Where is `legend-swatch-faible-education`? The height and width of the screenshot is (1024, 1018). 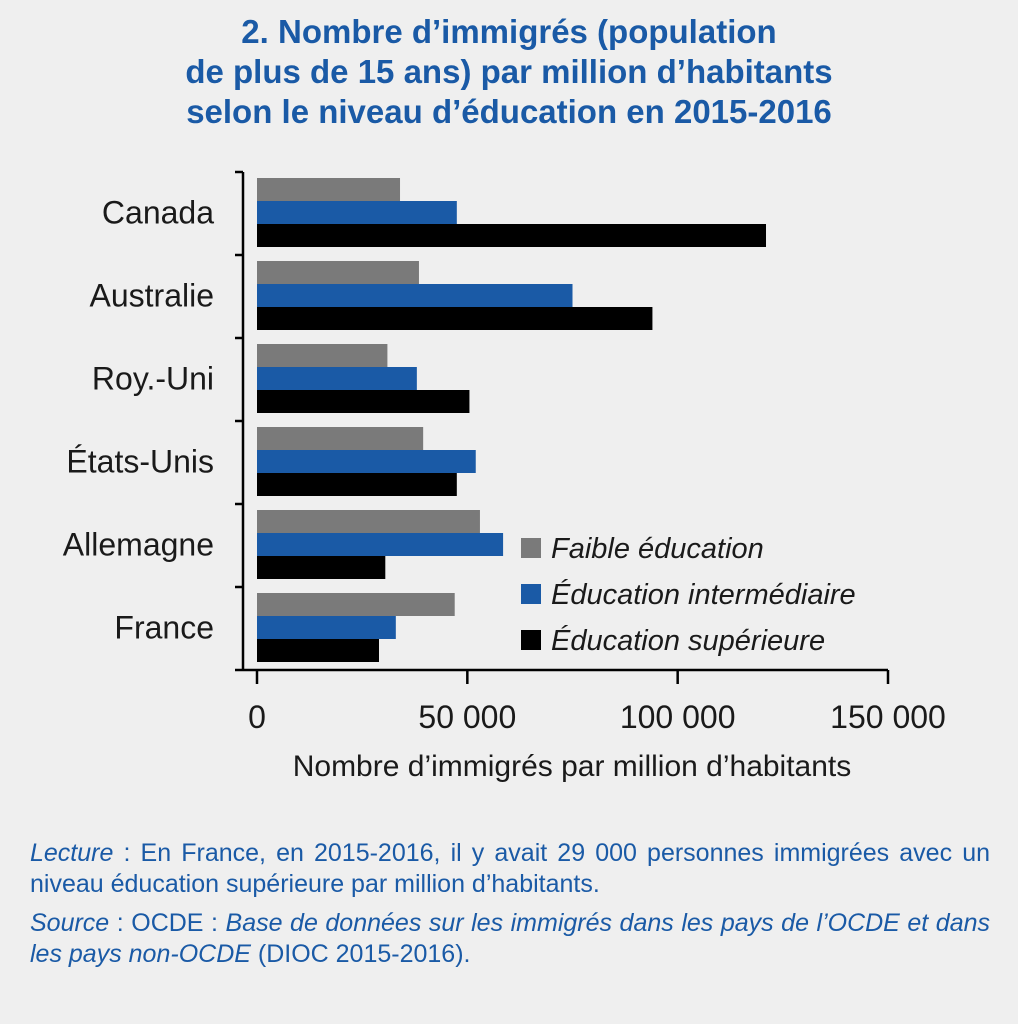
legend-swatch-faible-education is located at coordinates (531, 548).